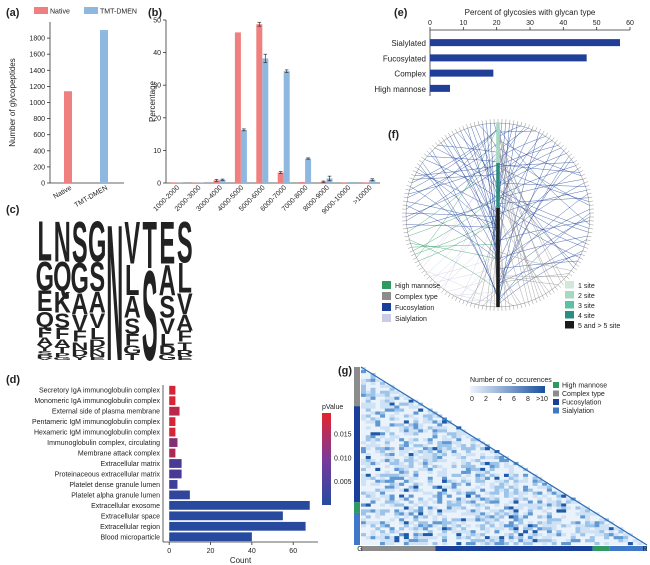  What do you see at coordinates (115, 495) in the screenshot?
I see `y-tick-label: Platelet alpha granule lumen` at bounding box center [115, 495].